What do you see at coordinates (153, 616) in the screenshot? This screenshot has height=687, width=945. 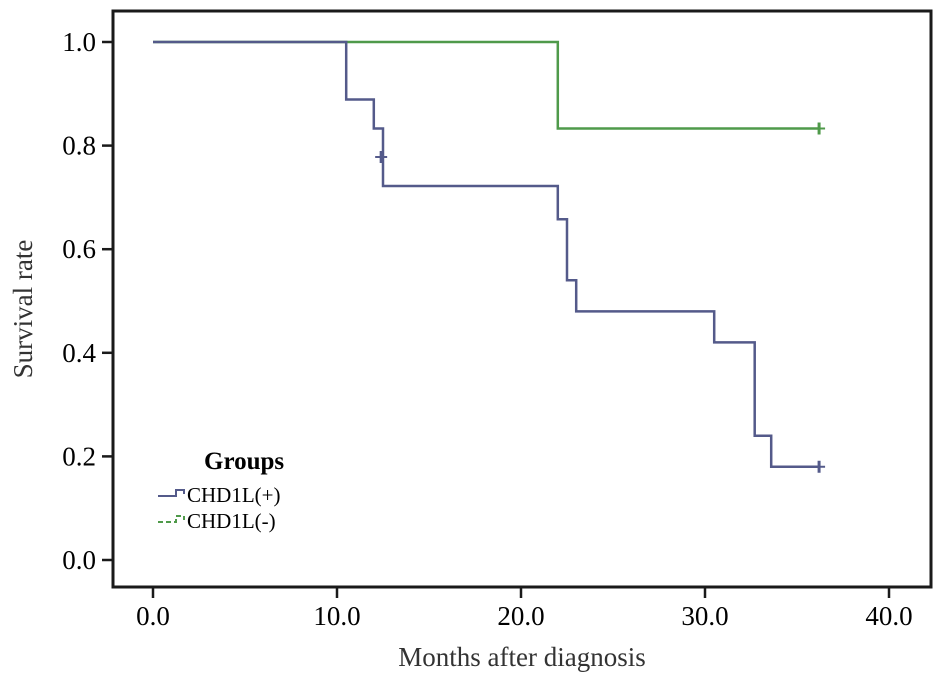 I see `x-tick-label: 0.0` at bounding box center [153, 616].